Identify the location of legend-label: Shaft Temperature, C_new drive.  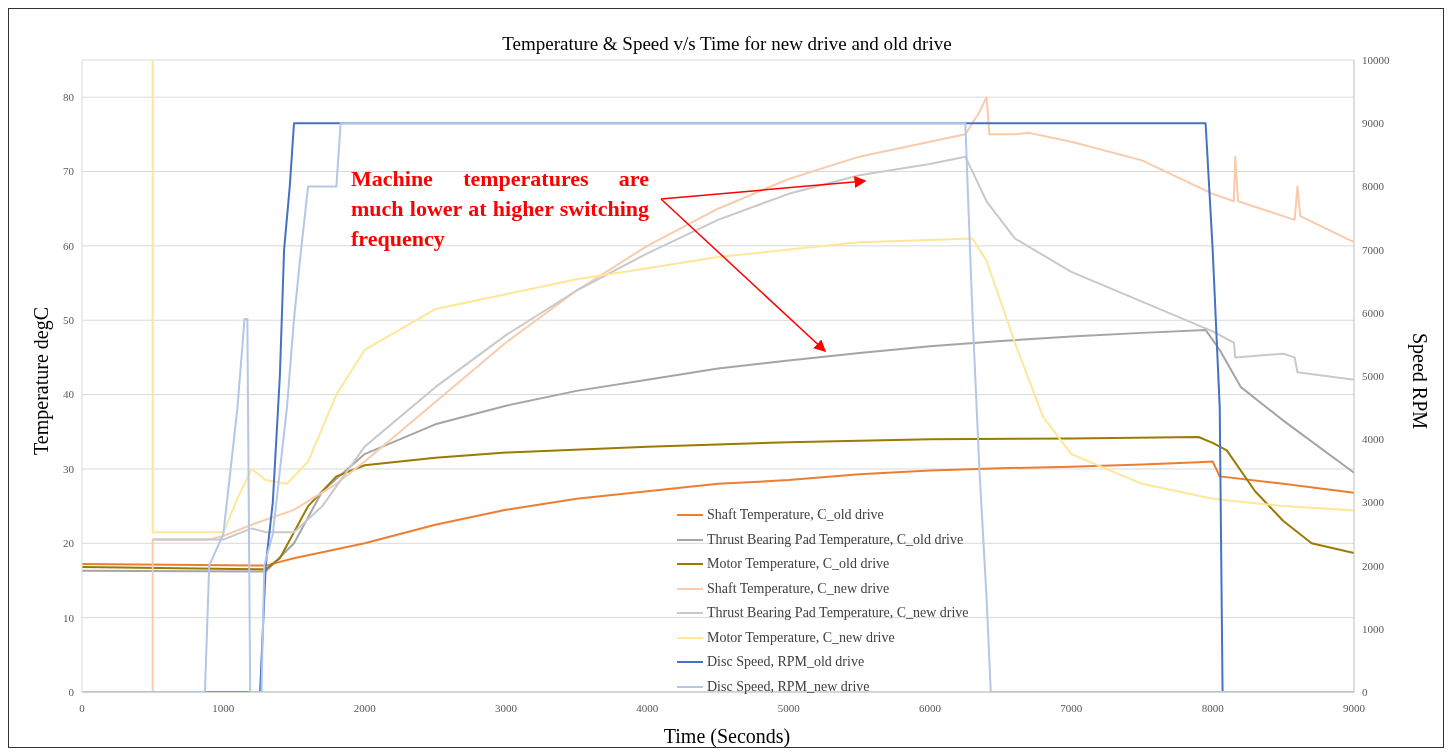
(798, 588).